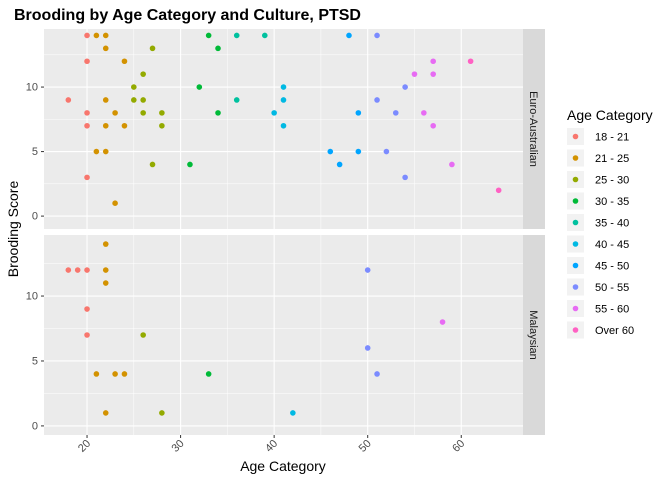 This screenshot has width=672, height=485. Describe the element at coordinates (365, 446) in the screenshot. I see `x-tick-label: 50` at that location.